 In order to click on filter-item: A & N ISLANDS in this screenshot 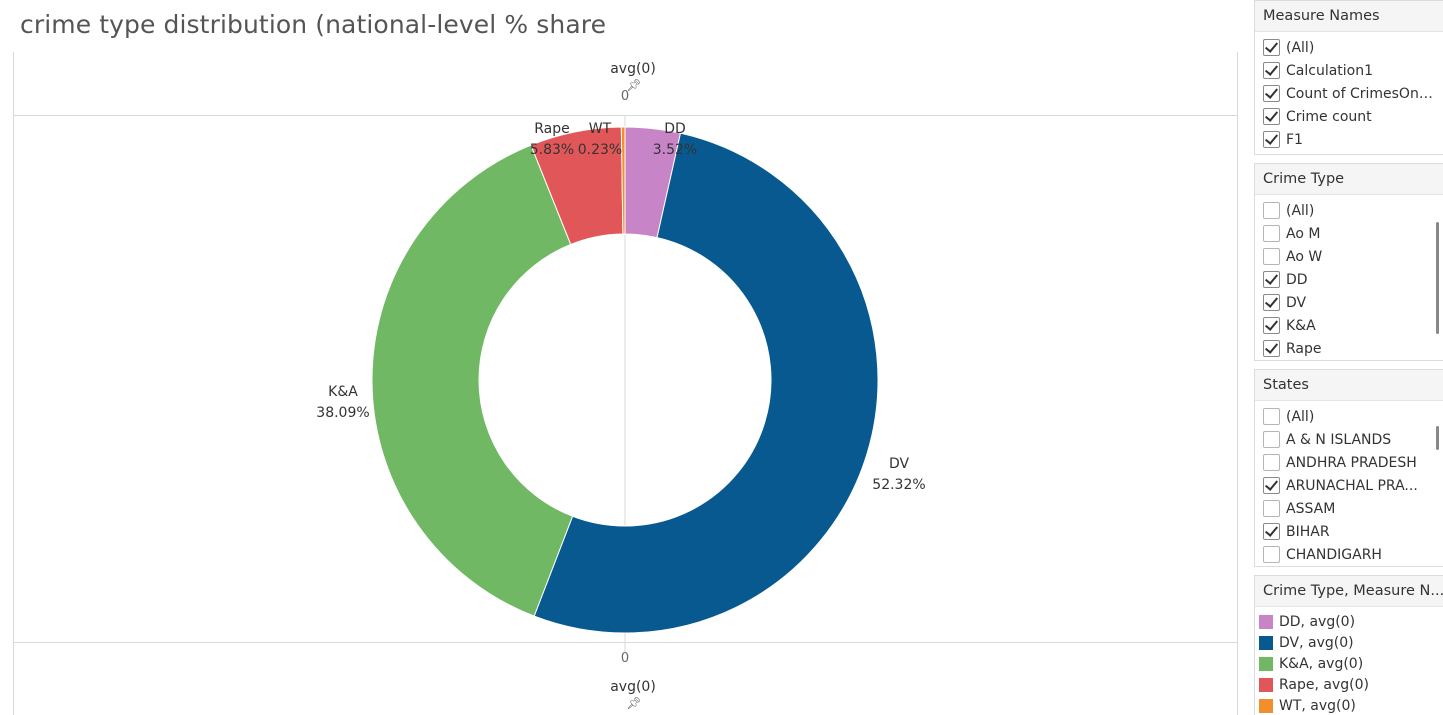, I will do `click(1349, 439)`.